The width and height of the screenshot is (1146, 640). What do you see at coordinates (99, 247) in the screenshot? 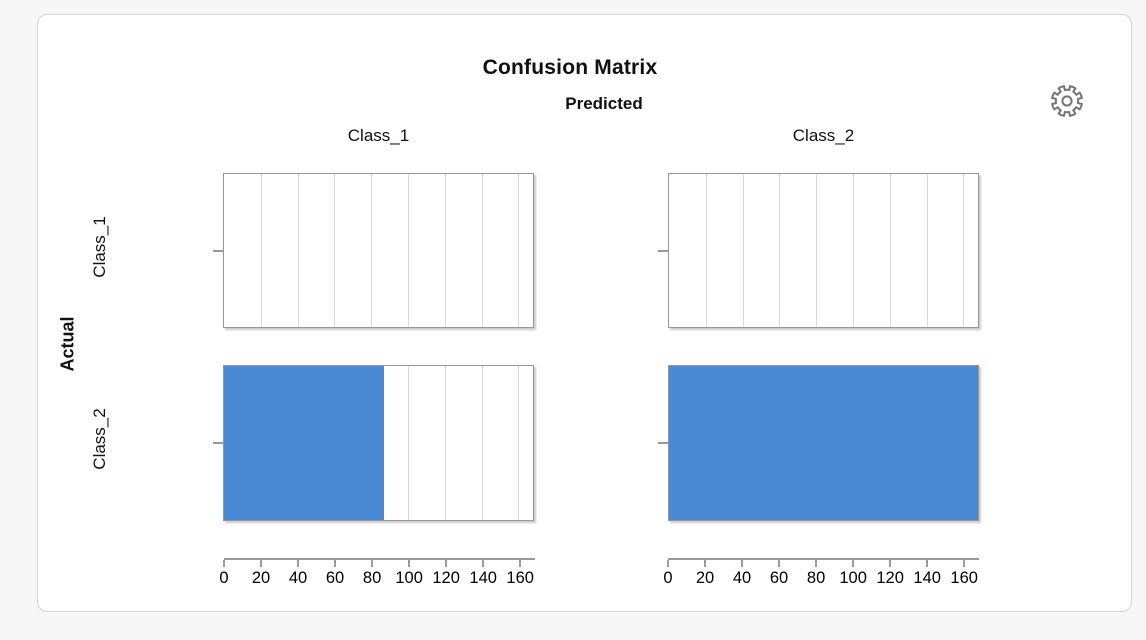
I see `row-header-class1: Class_1` at bounding box center [99, 247].